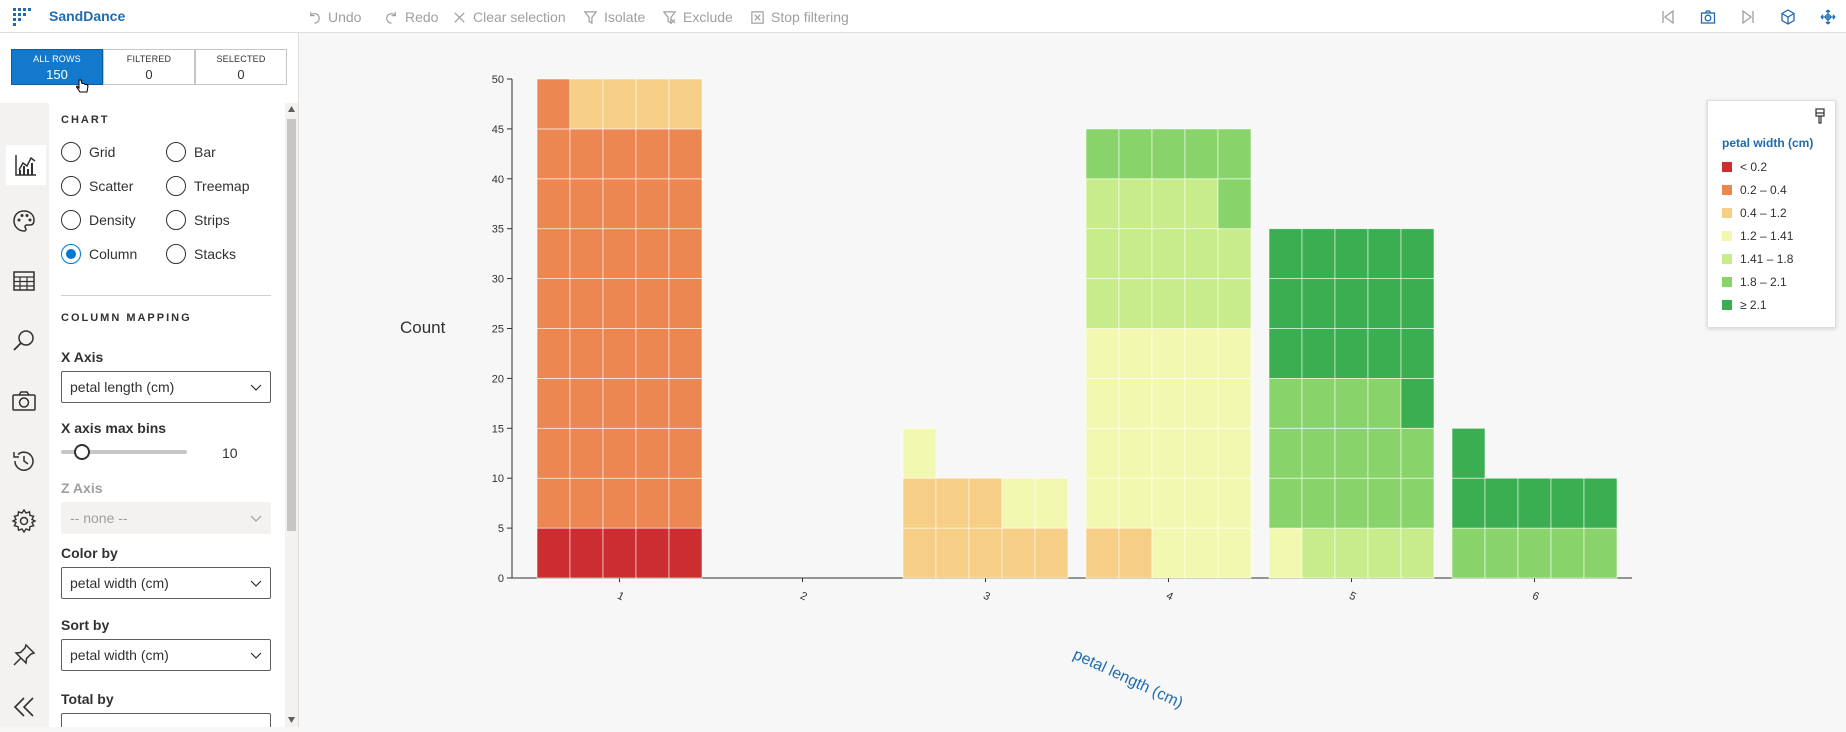  I want to click on legend-item: ≥ 2.1, so click(1744, 305).